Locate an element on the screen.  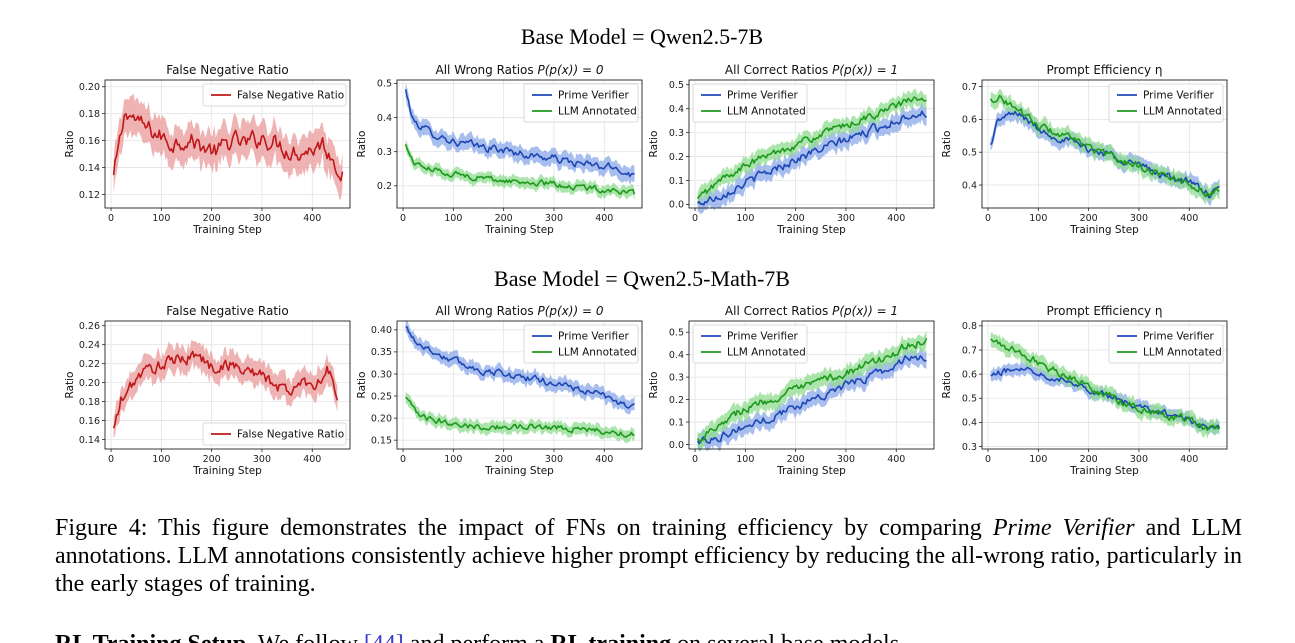
next-text-a: We follow is located at coordinates (308, 637).